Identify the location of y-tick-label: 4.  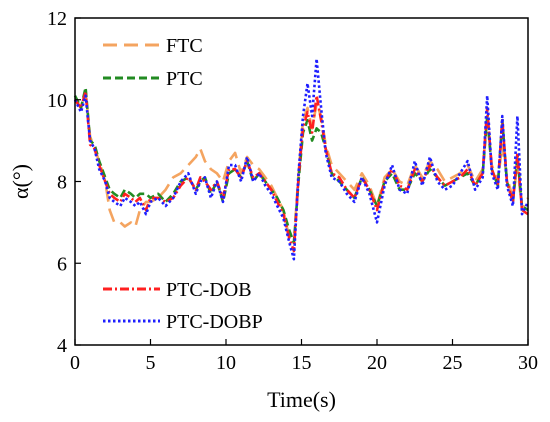
(62, 346).